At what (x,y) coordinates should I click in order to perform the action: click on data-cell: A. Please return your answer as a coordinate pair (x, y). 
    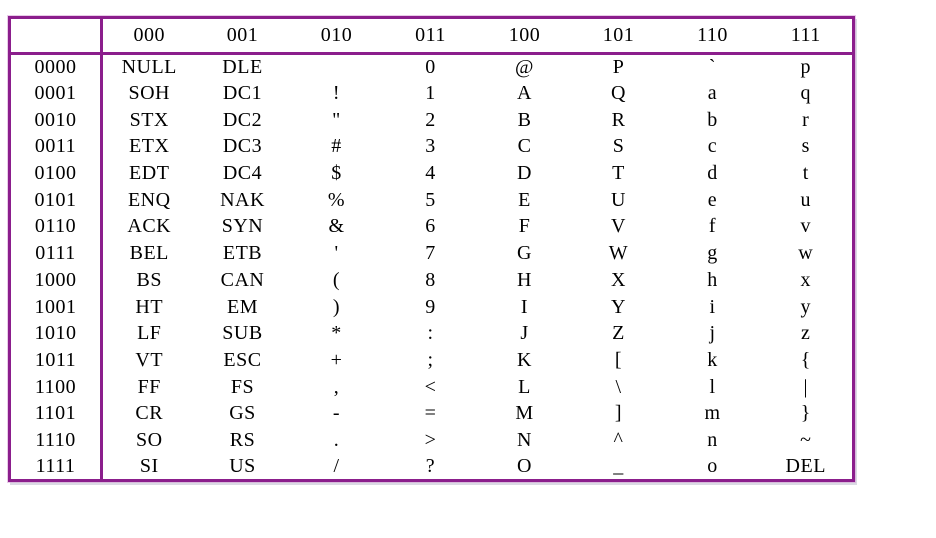
    Looking at the image, I should click on (524, 93).